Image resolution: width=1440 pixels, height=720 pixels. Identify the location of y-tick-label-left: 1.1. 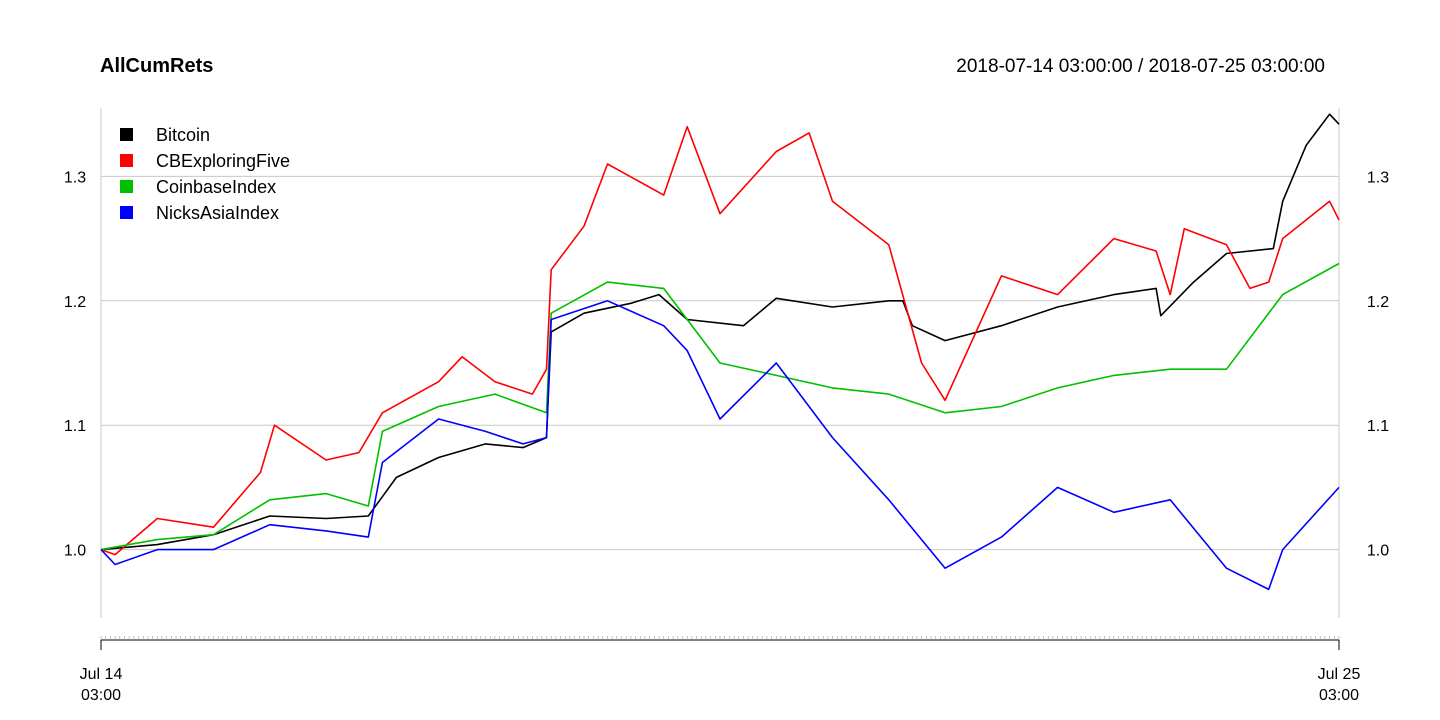
(75, 426).